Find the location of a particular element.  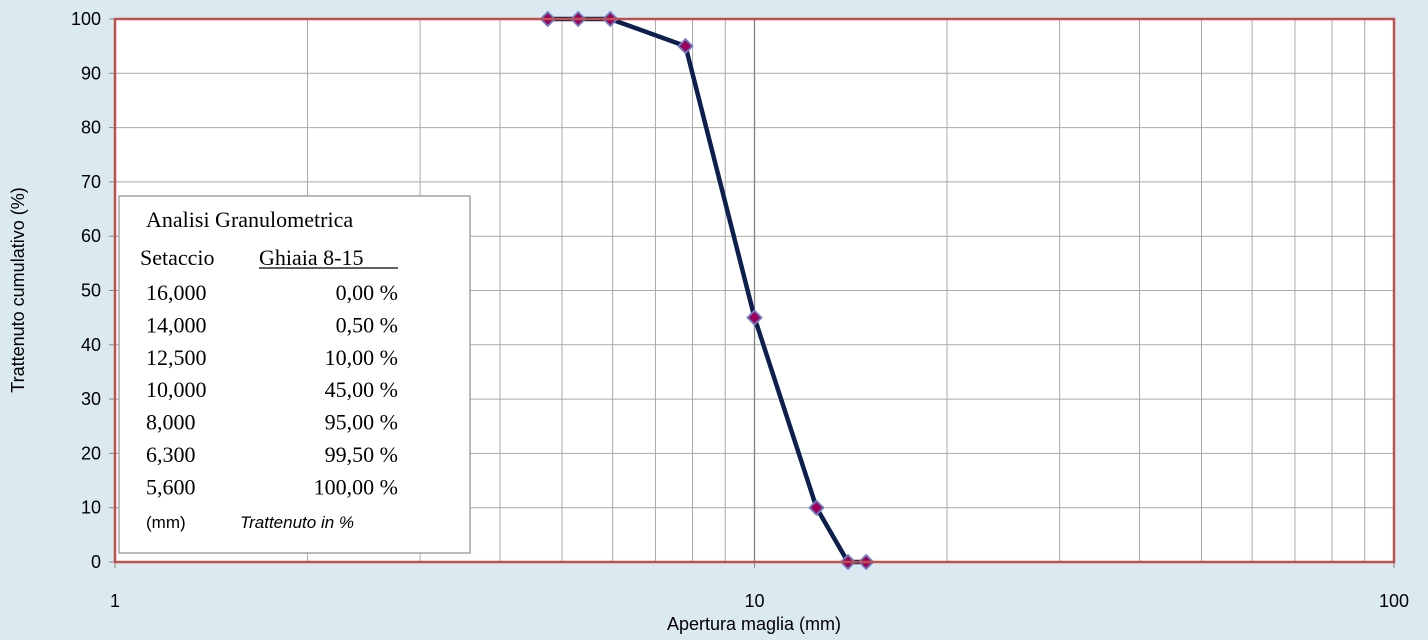

legend-row-sieve: 8,000 is located at coordinates (171, 422).